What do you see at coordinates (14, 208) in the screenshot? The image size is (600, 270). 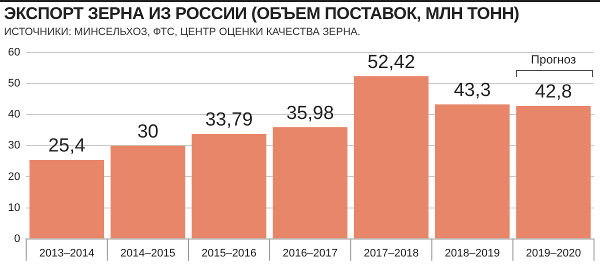 I see `y-tick-label: 10` at bounding box center [14, 208].